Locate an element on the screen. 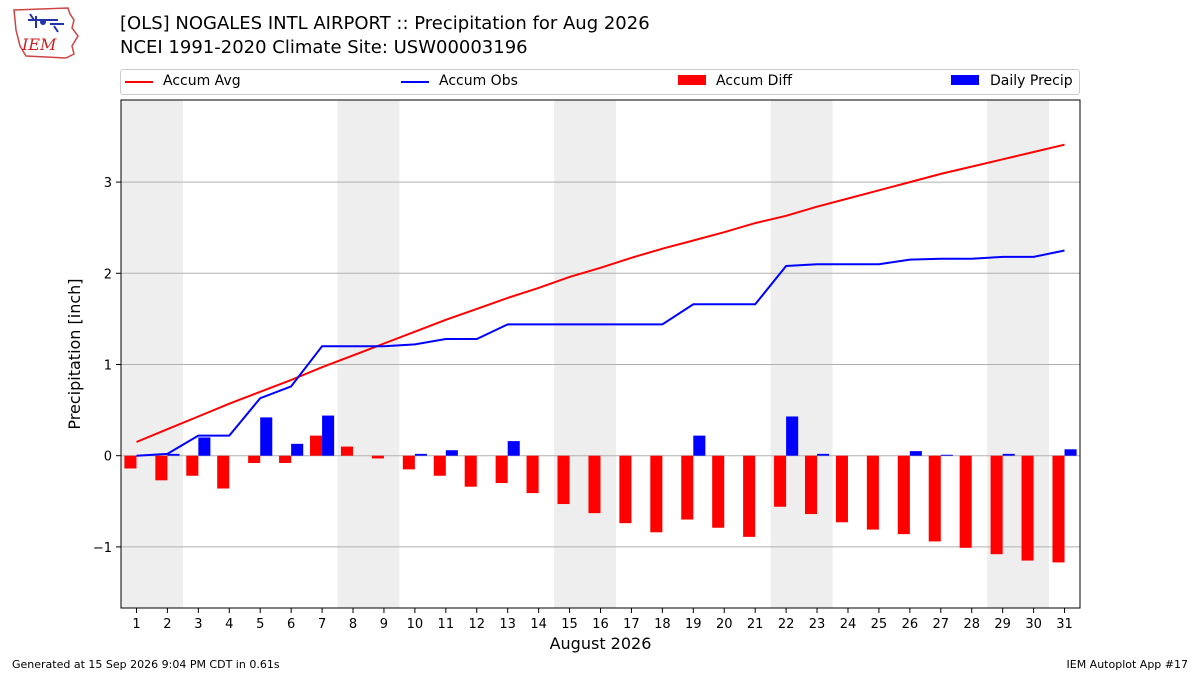 The width and height of the screenshot is (1200, 675). y-tick-label: 2 is located at coordinates (108, 274).